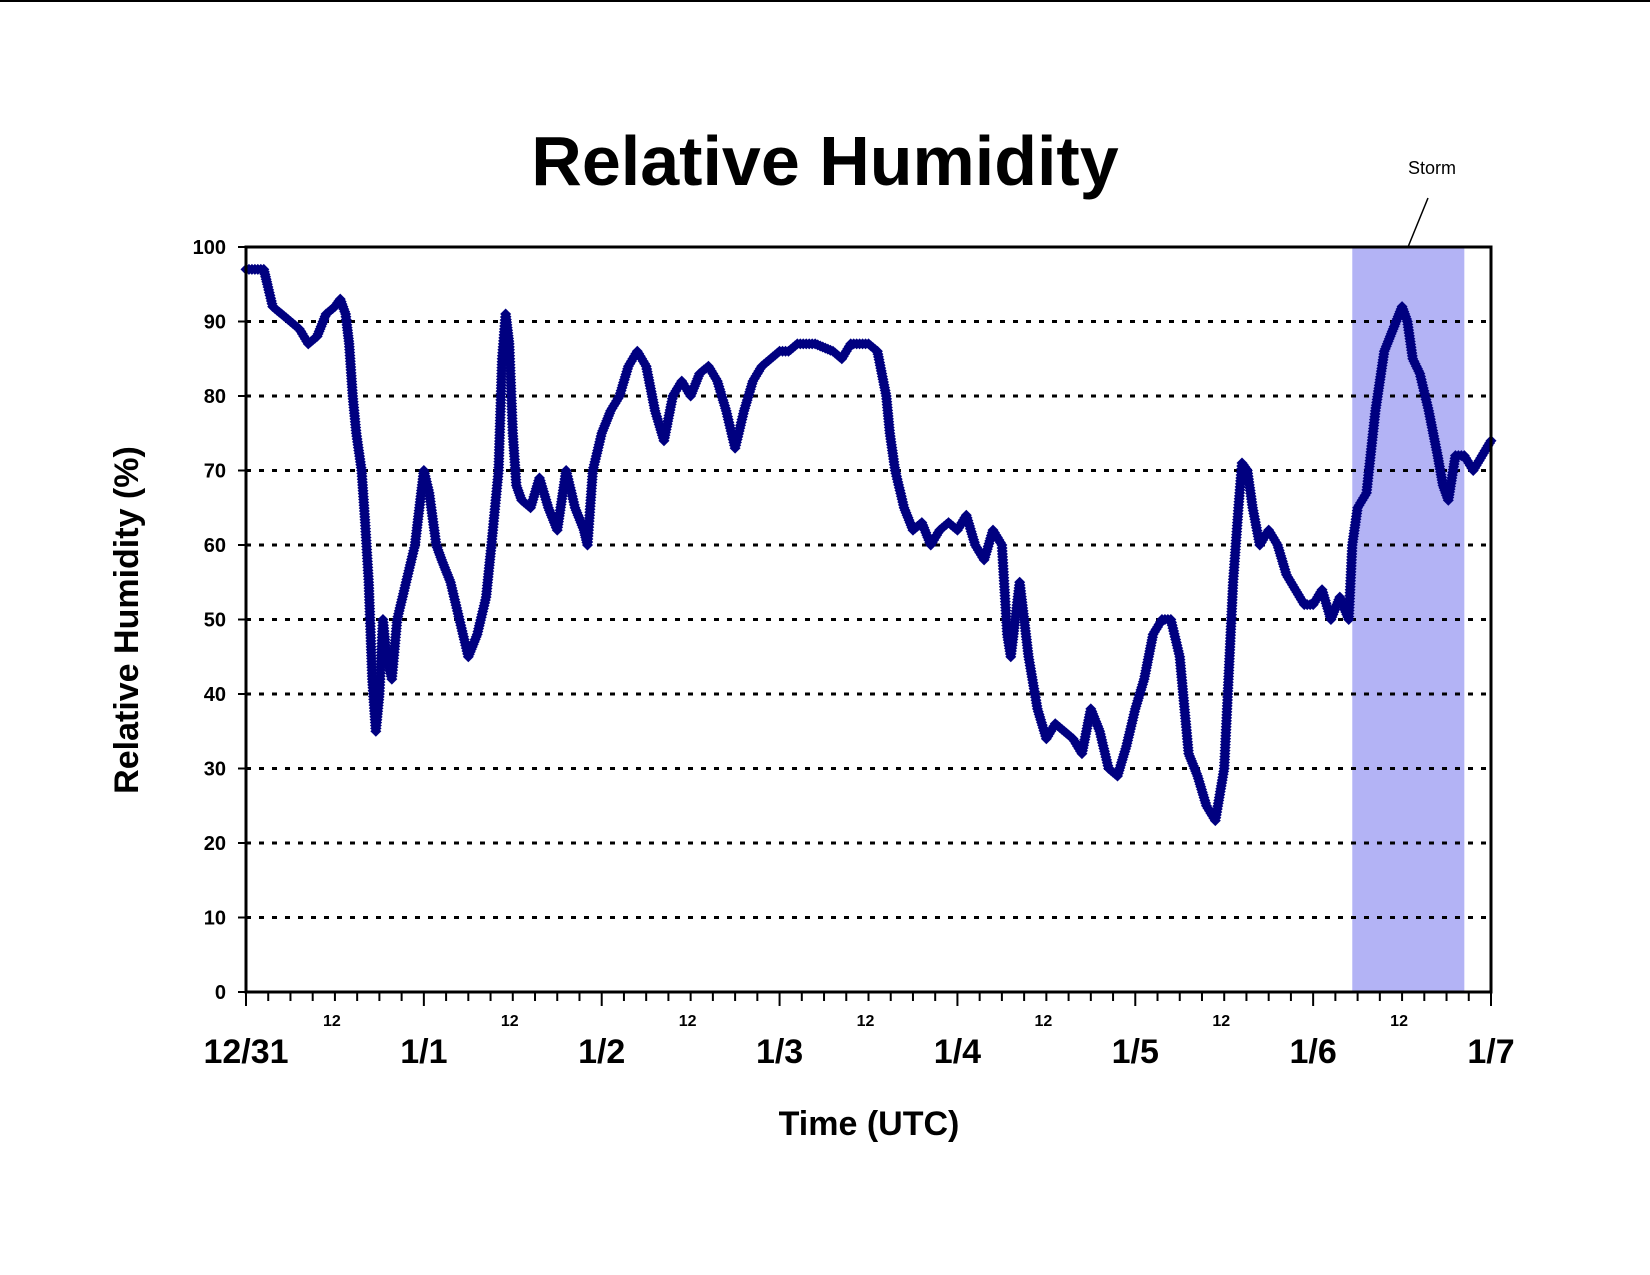 Image resolution: width=1650 pixels, height=1275 pixels. I want to click on y-tick-label-10: 10, so click(215, 919).